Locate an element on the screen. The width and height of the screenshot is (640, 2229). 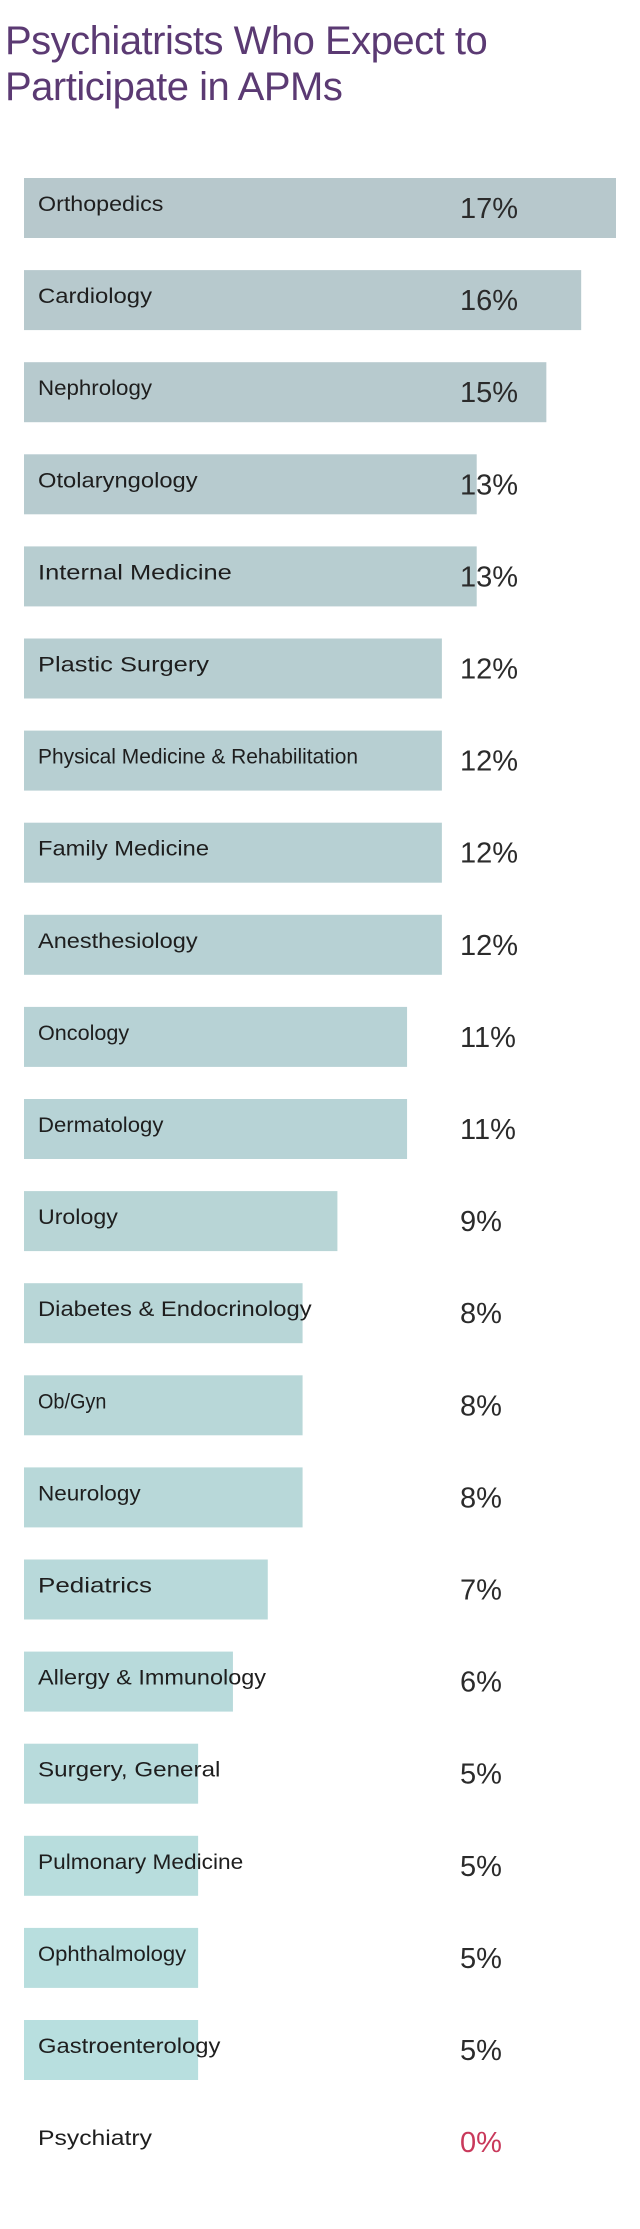
bar-oncology is located at coordinates (216, 1036).